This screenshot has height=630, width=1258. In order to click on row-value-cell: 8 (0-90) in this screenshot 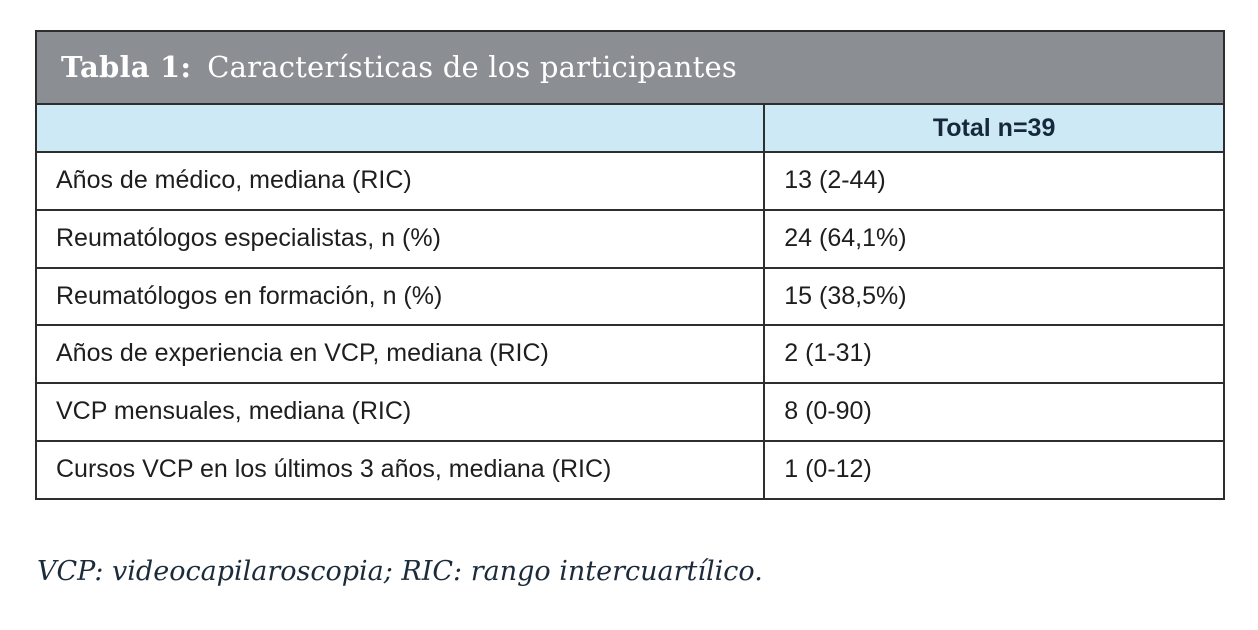, I will do `click(994, 412)`.